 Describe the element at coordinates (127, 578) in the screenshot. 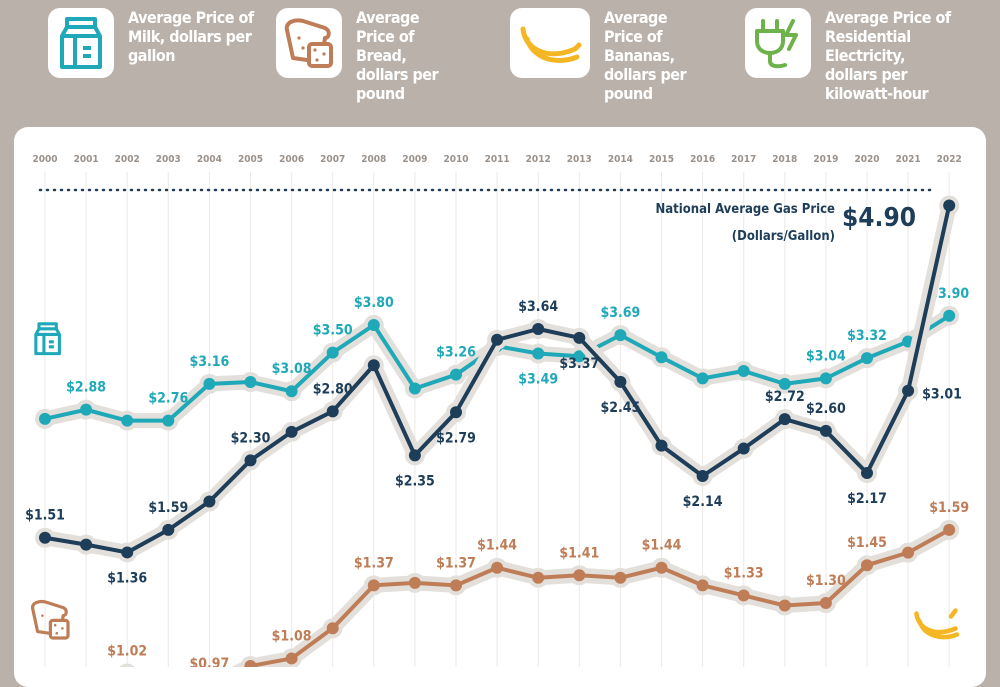

I see `data-label: $1.36` at that location.